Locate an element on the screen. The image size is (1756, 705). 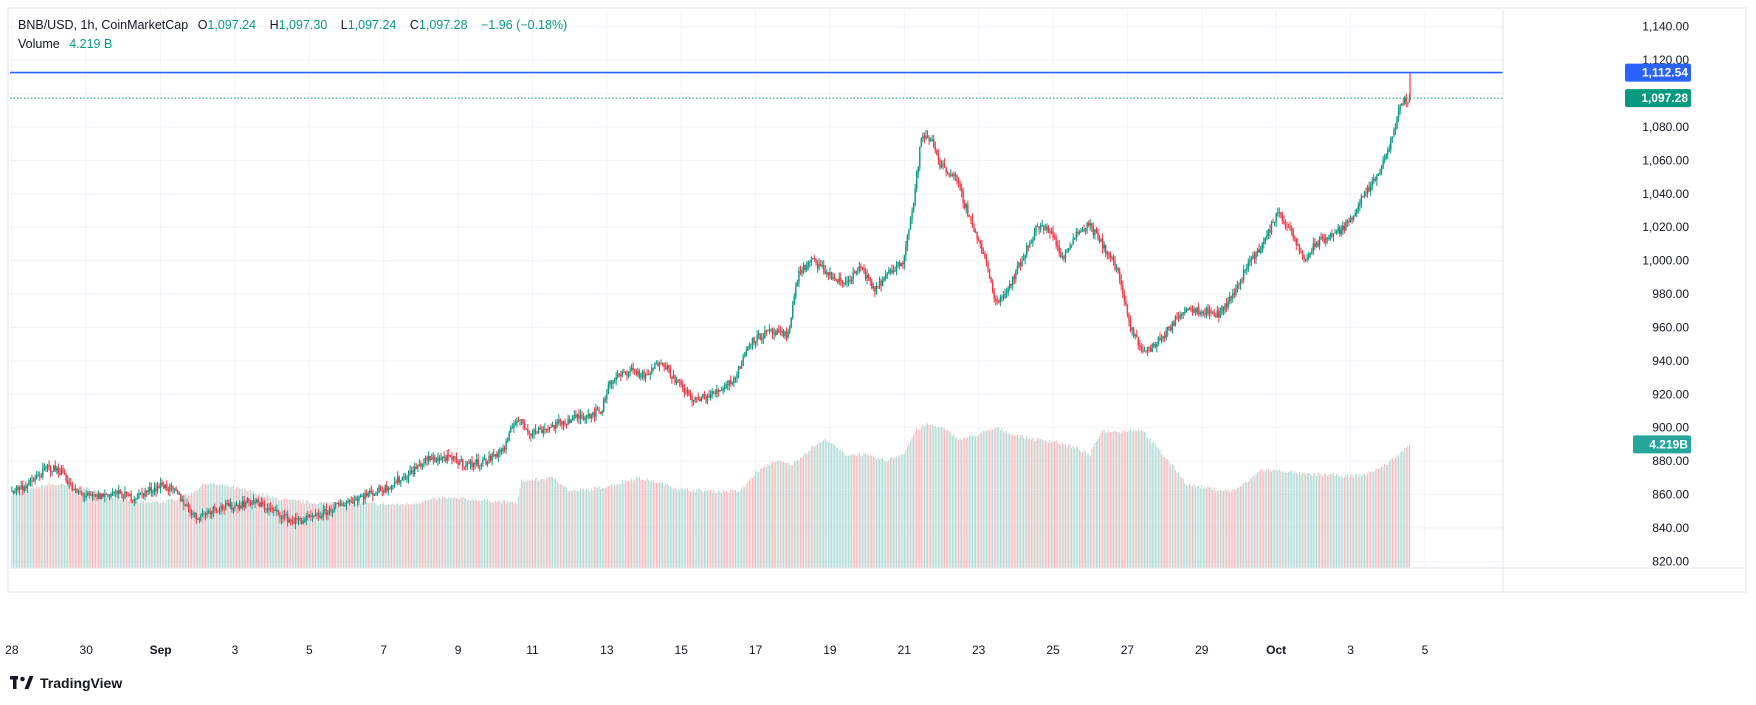
time-tick-label: 25 is located at coordinates (1053, 650).